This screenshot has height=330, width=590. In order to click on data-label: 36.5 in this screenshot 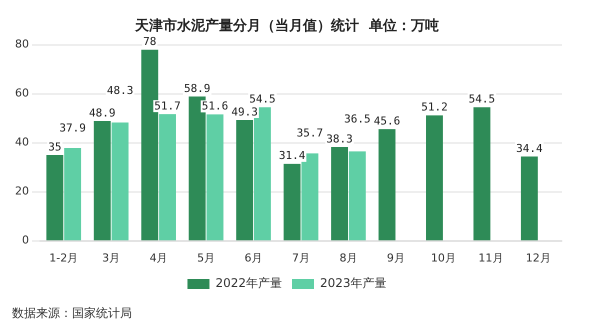, I will do `click(357, 119)`.